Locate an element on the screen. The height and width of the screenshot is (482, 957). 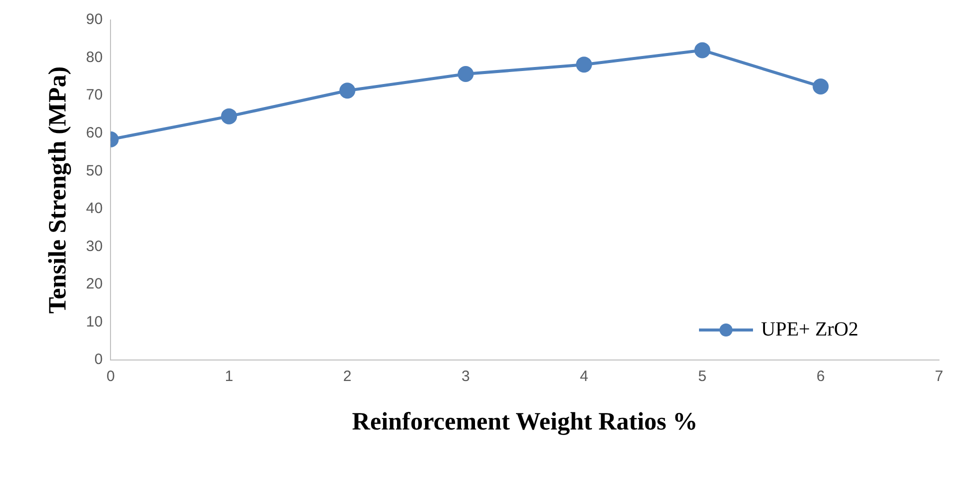
x-tick-label: 0 is located at coordinates (110, 377).